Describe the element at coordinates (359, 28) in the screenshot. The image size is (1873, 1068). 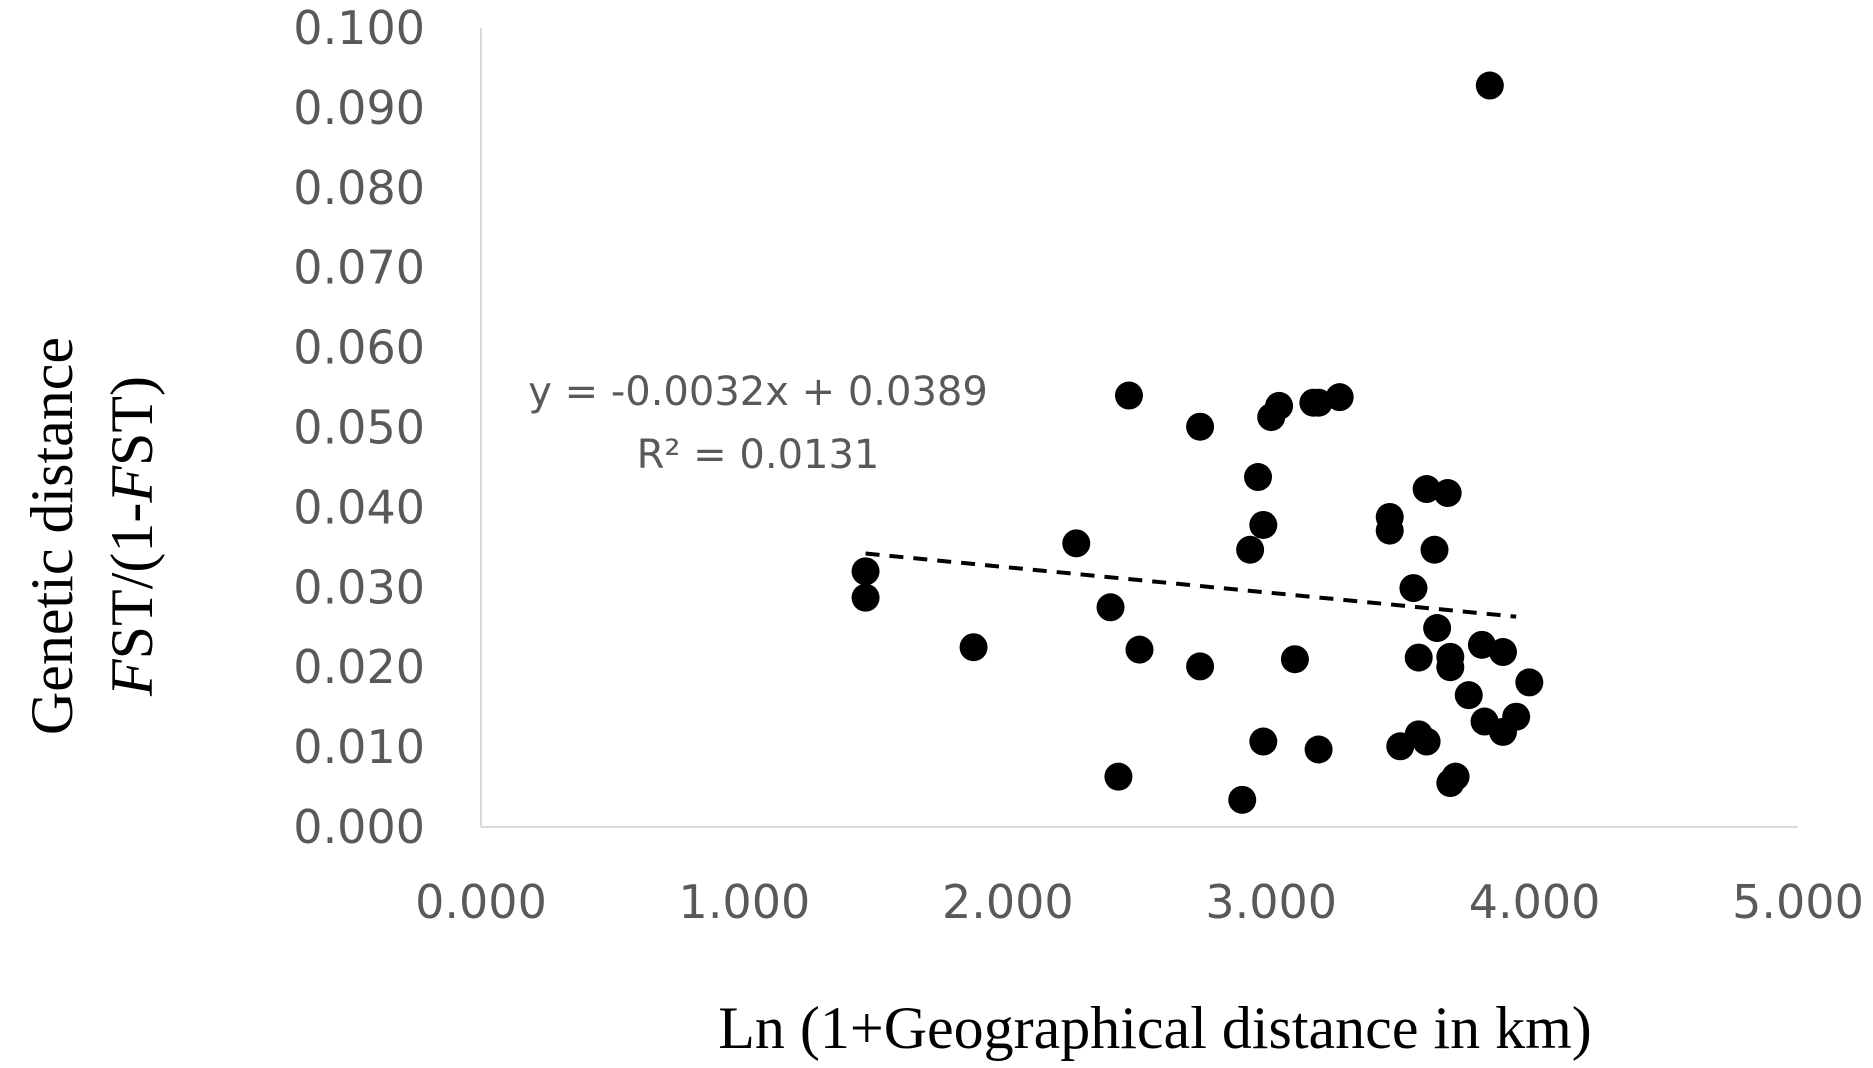
I see `y-tick-label: 0.100` at that location.